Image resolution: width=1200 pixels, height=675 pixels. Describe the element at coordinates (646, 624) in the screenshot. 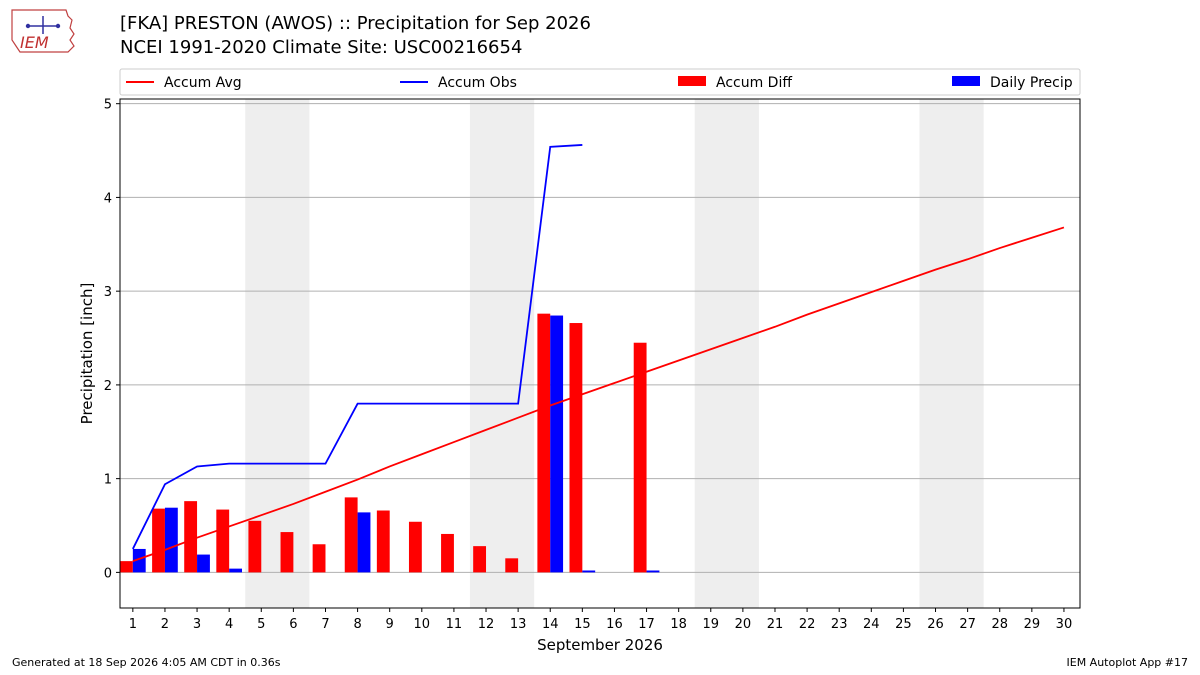

I see `x-tick-label: 17` at that location.